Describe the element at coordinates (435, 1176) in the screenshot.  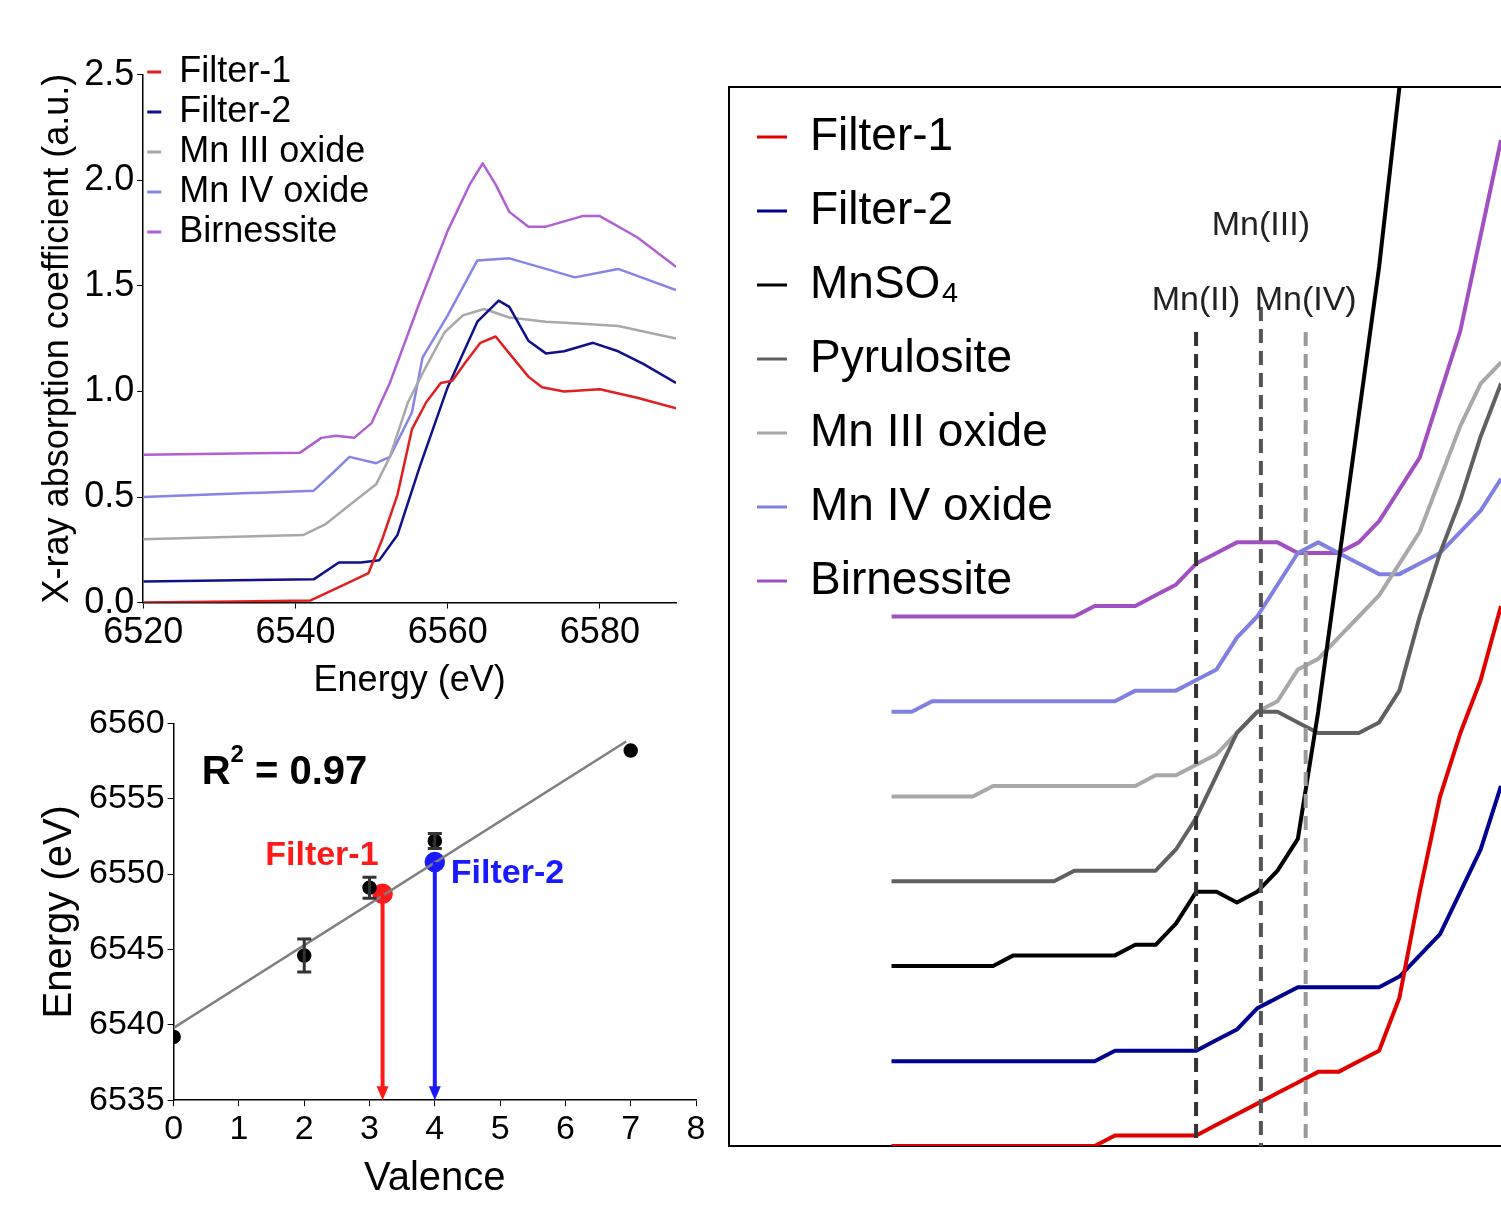
I see `x-axis-title: Valence` at that location.